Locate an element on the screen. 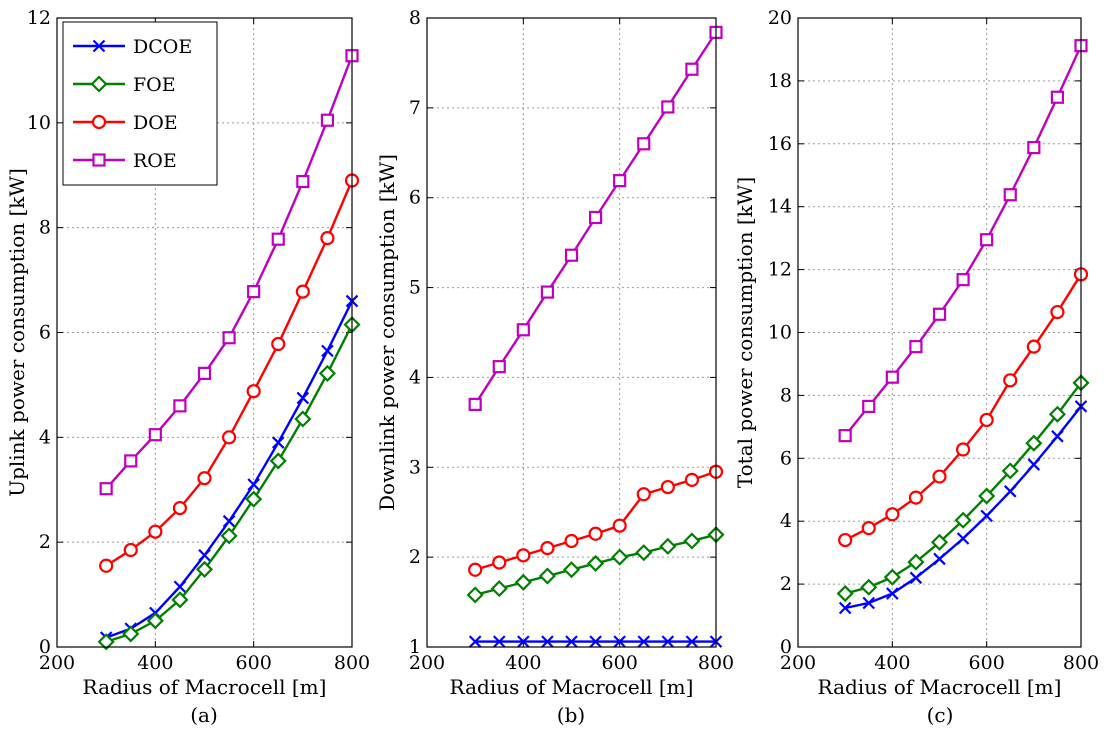  y-tick-label: 12 is located at coordinates (780, 270).